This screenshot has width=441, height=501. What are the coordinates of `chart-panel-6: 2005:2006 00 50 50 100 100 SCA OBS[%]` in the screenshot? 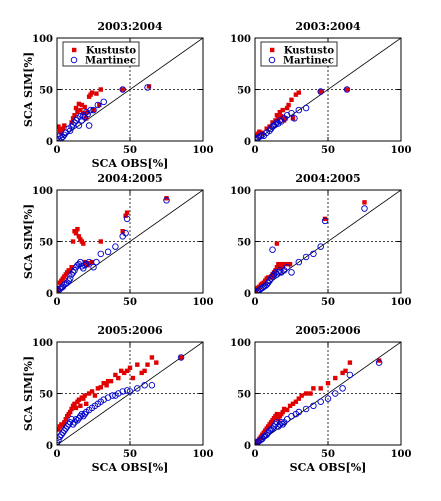 It's located at (320, 399).